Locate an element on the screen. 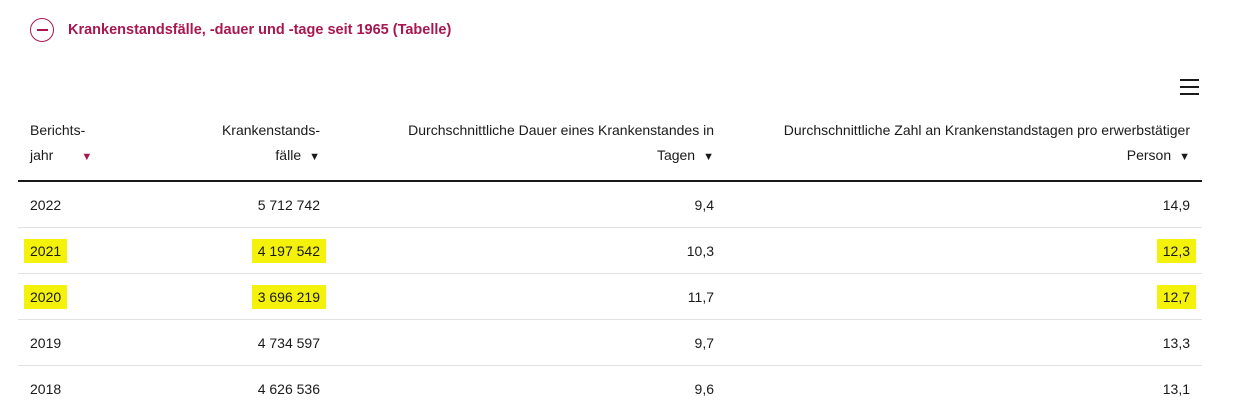 The height and width of the screenshot is (411, 1235). column-header-year: Berichts- jahr▼ is located at coordinates (85, 146).